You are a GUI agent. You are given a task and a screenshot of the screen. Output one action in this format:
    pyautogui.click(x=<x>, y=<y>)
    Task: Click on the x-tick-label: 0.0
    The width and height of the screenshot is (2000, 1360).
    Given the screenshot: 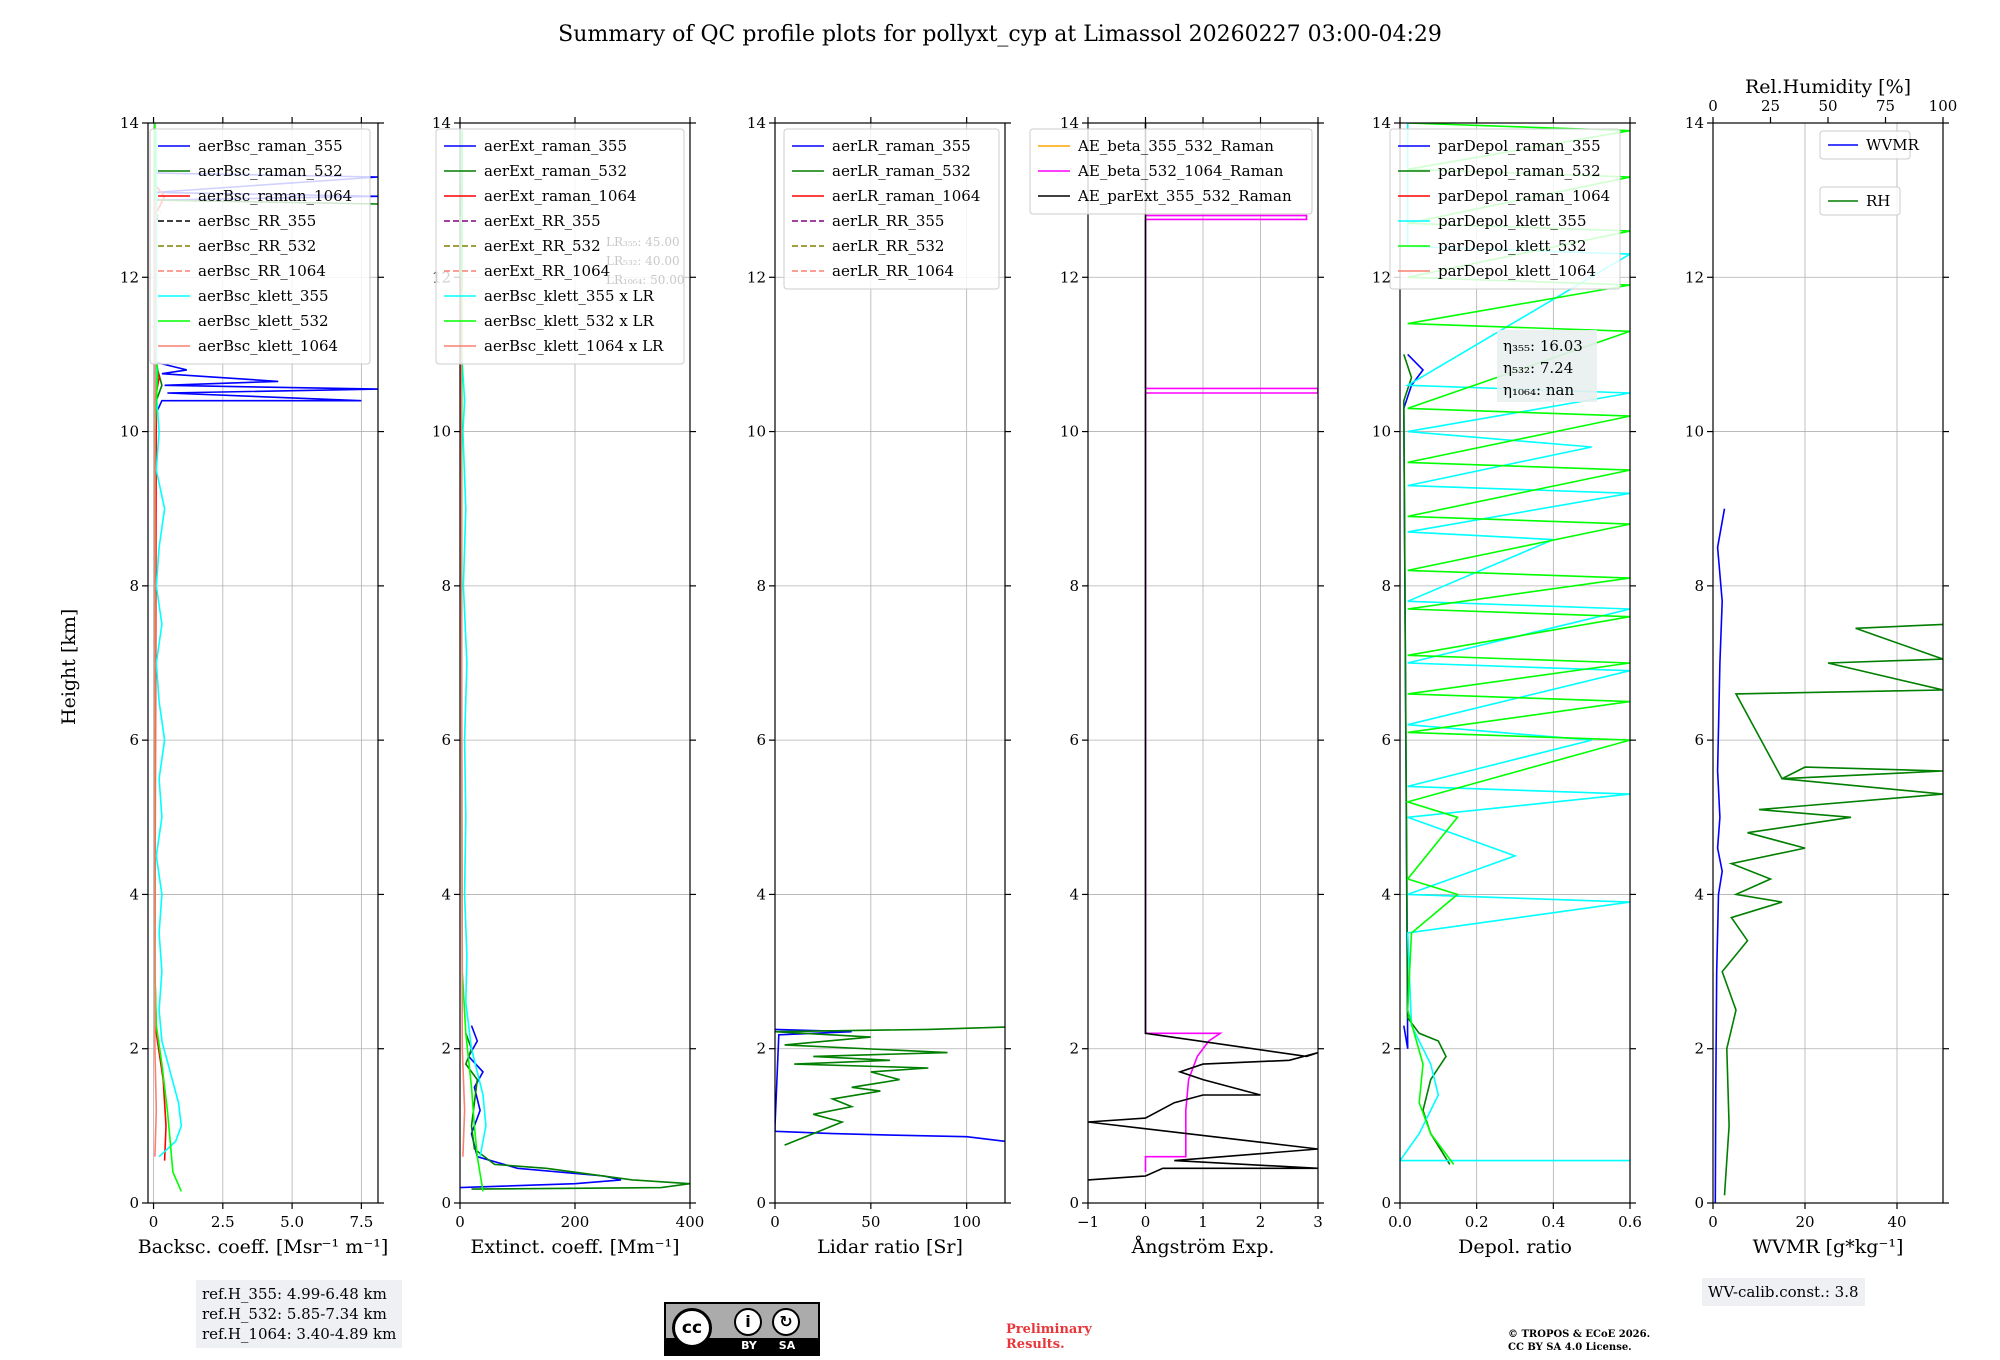 What is the action you would take?
    pyautogui.click(x=1400, y=1222)
    